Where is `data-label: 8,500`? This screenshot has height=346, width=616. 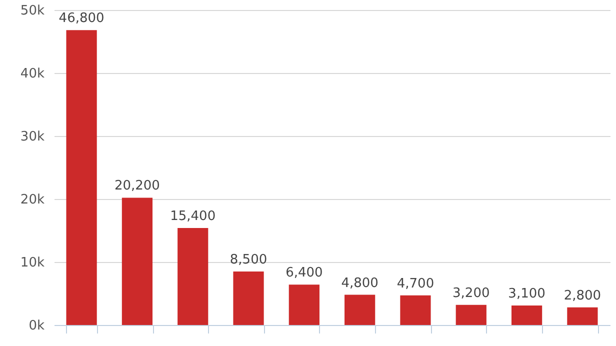
data-label: 8,500 is located at coordinates (249, 260).